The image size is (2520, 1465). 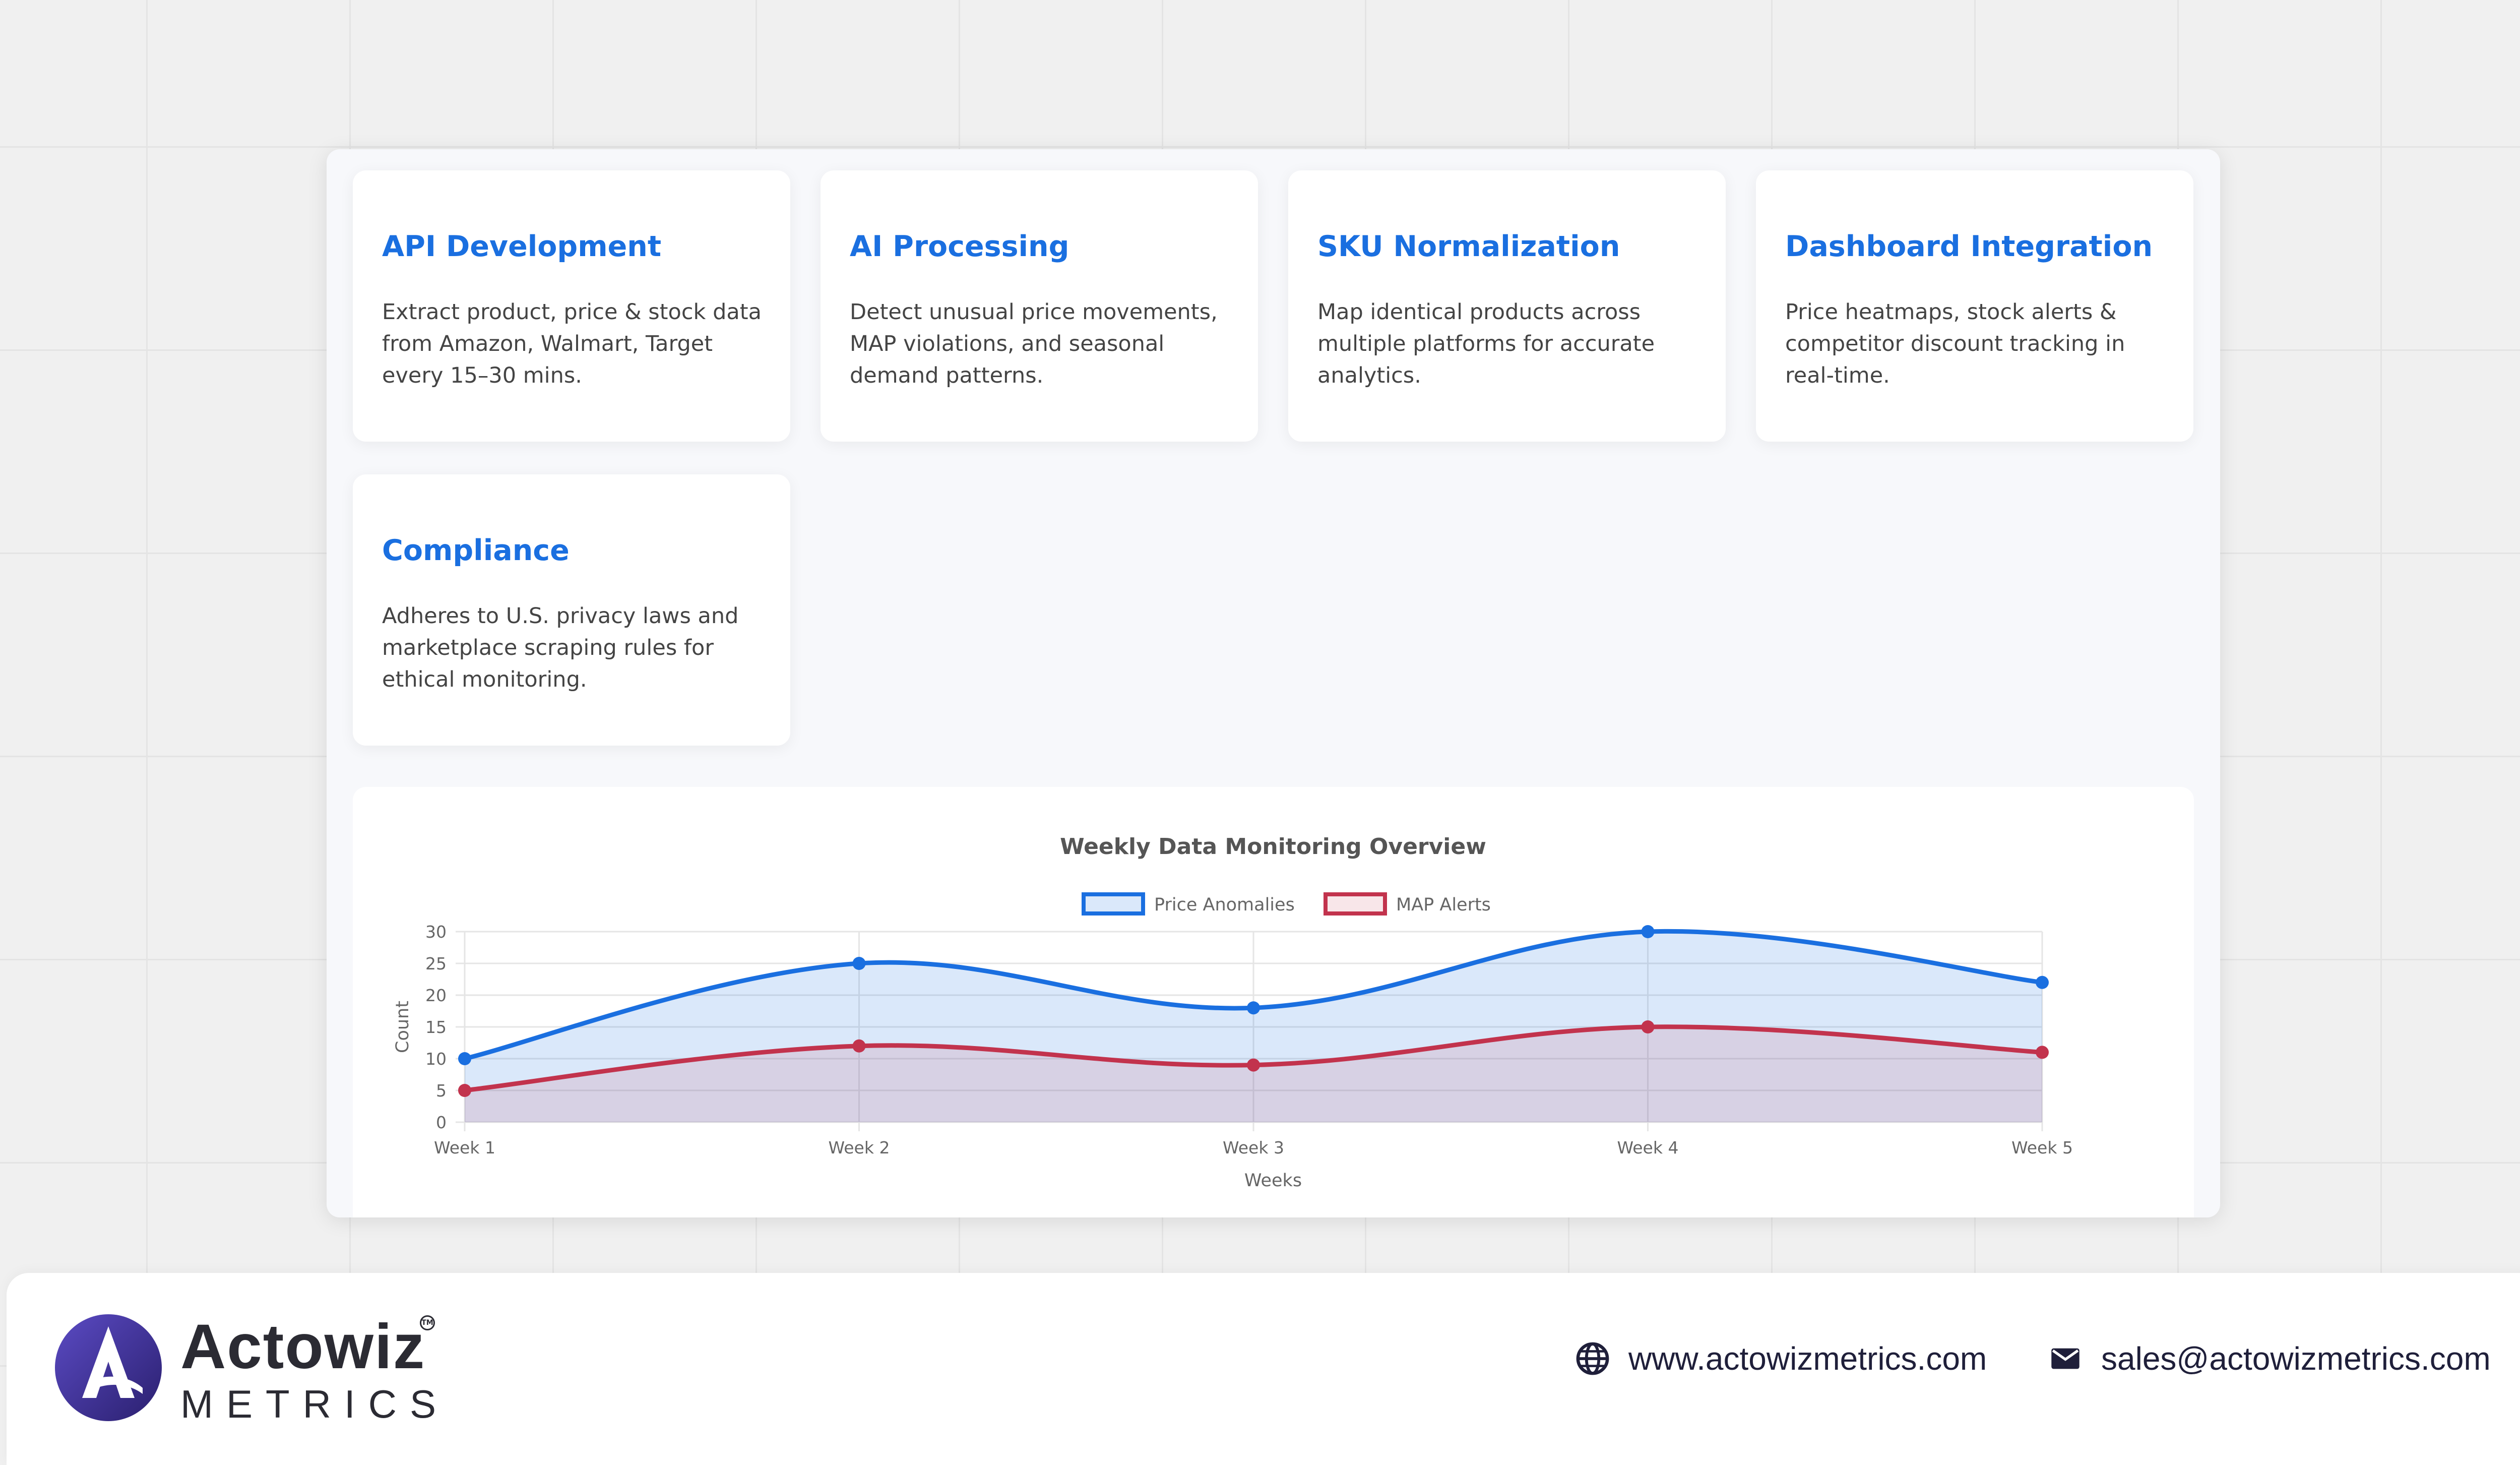 I want to click on y-tick-label: 15, so click(x=436, y=1027).